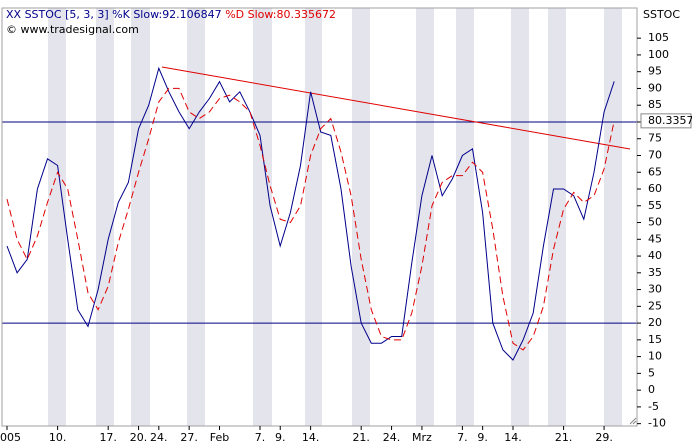  Describe the element at coordinates (604, 437) in the screenshot. I see `x-tick-label: 29.` at that location.